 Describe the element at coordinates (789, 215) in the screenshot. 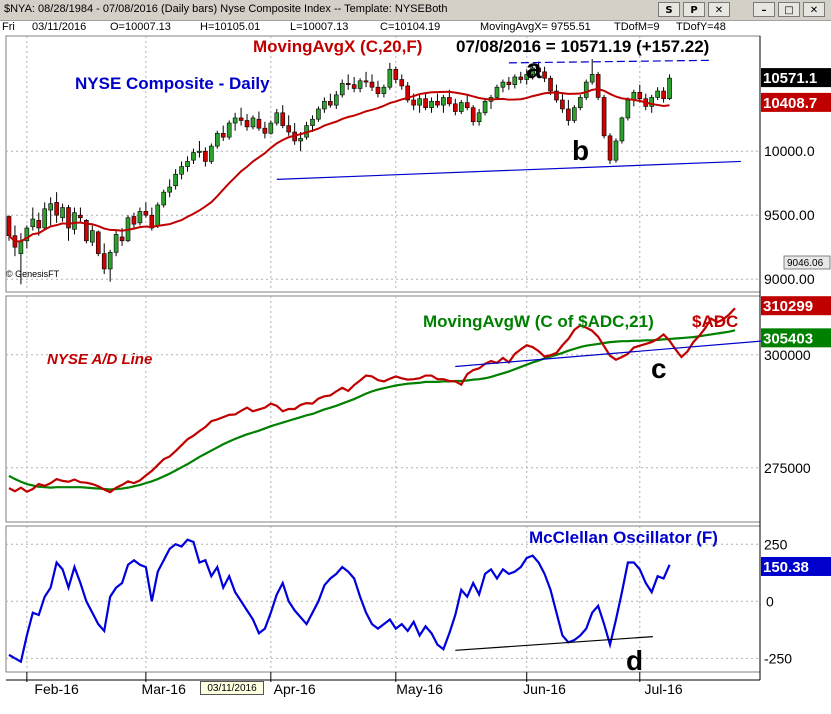

I see `price-y-tick: 9500.00` at that location.